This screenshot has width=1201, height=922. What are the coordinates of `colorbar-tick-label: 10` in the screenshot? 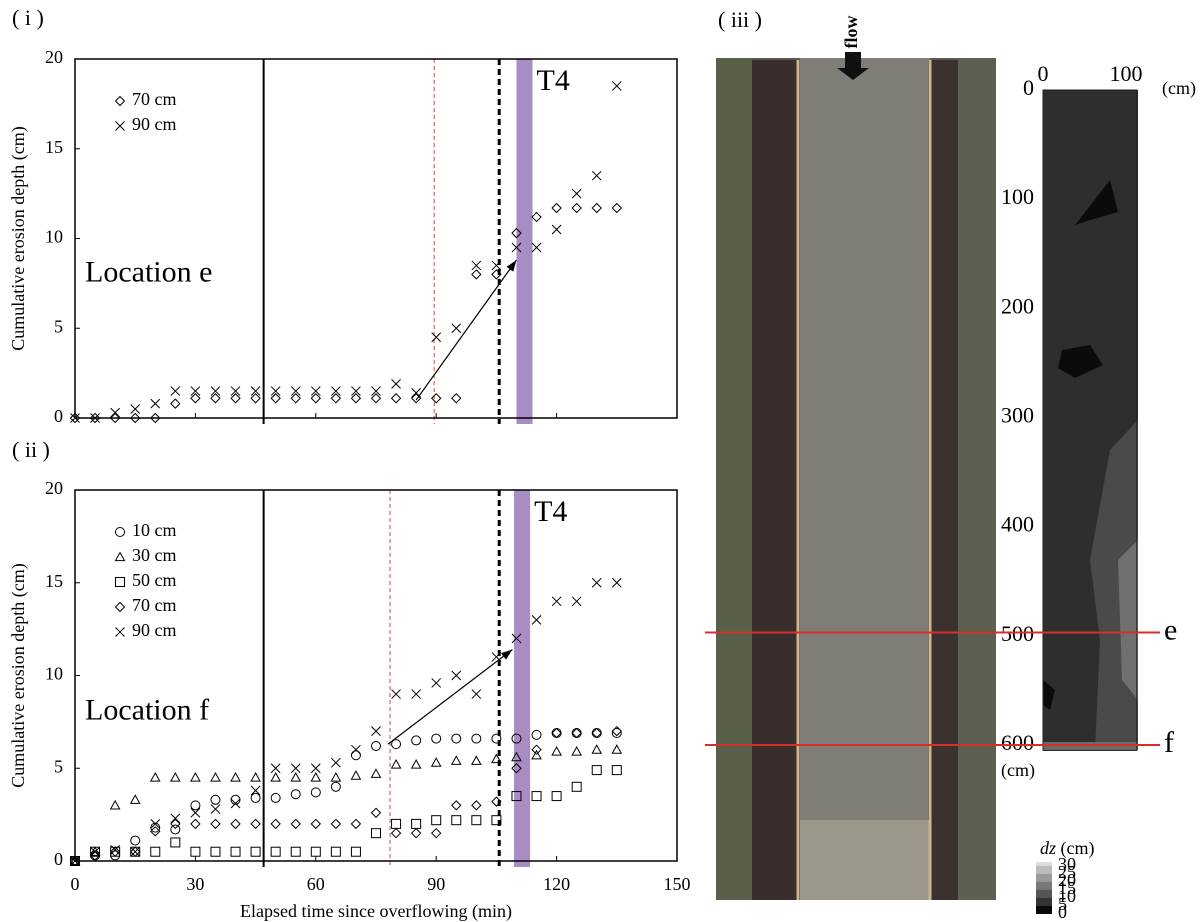 It's located at (1067, 896).